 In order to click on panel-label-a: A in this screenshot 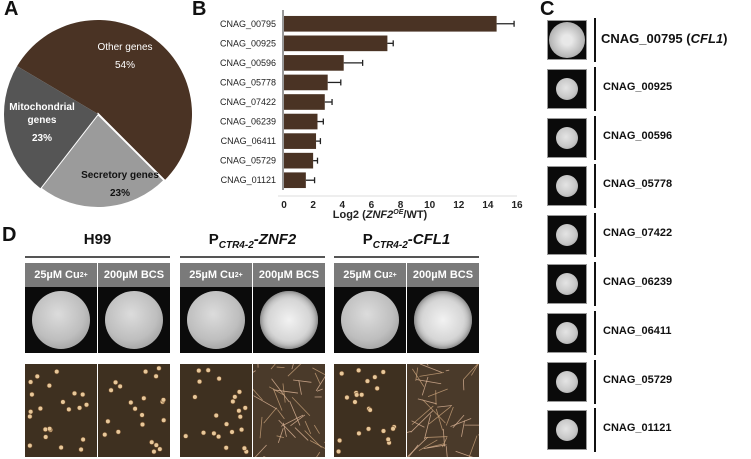, I will do `click(11, 10)`.